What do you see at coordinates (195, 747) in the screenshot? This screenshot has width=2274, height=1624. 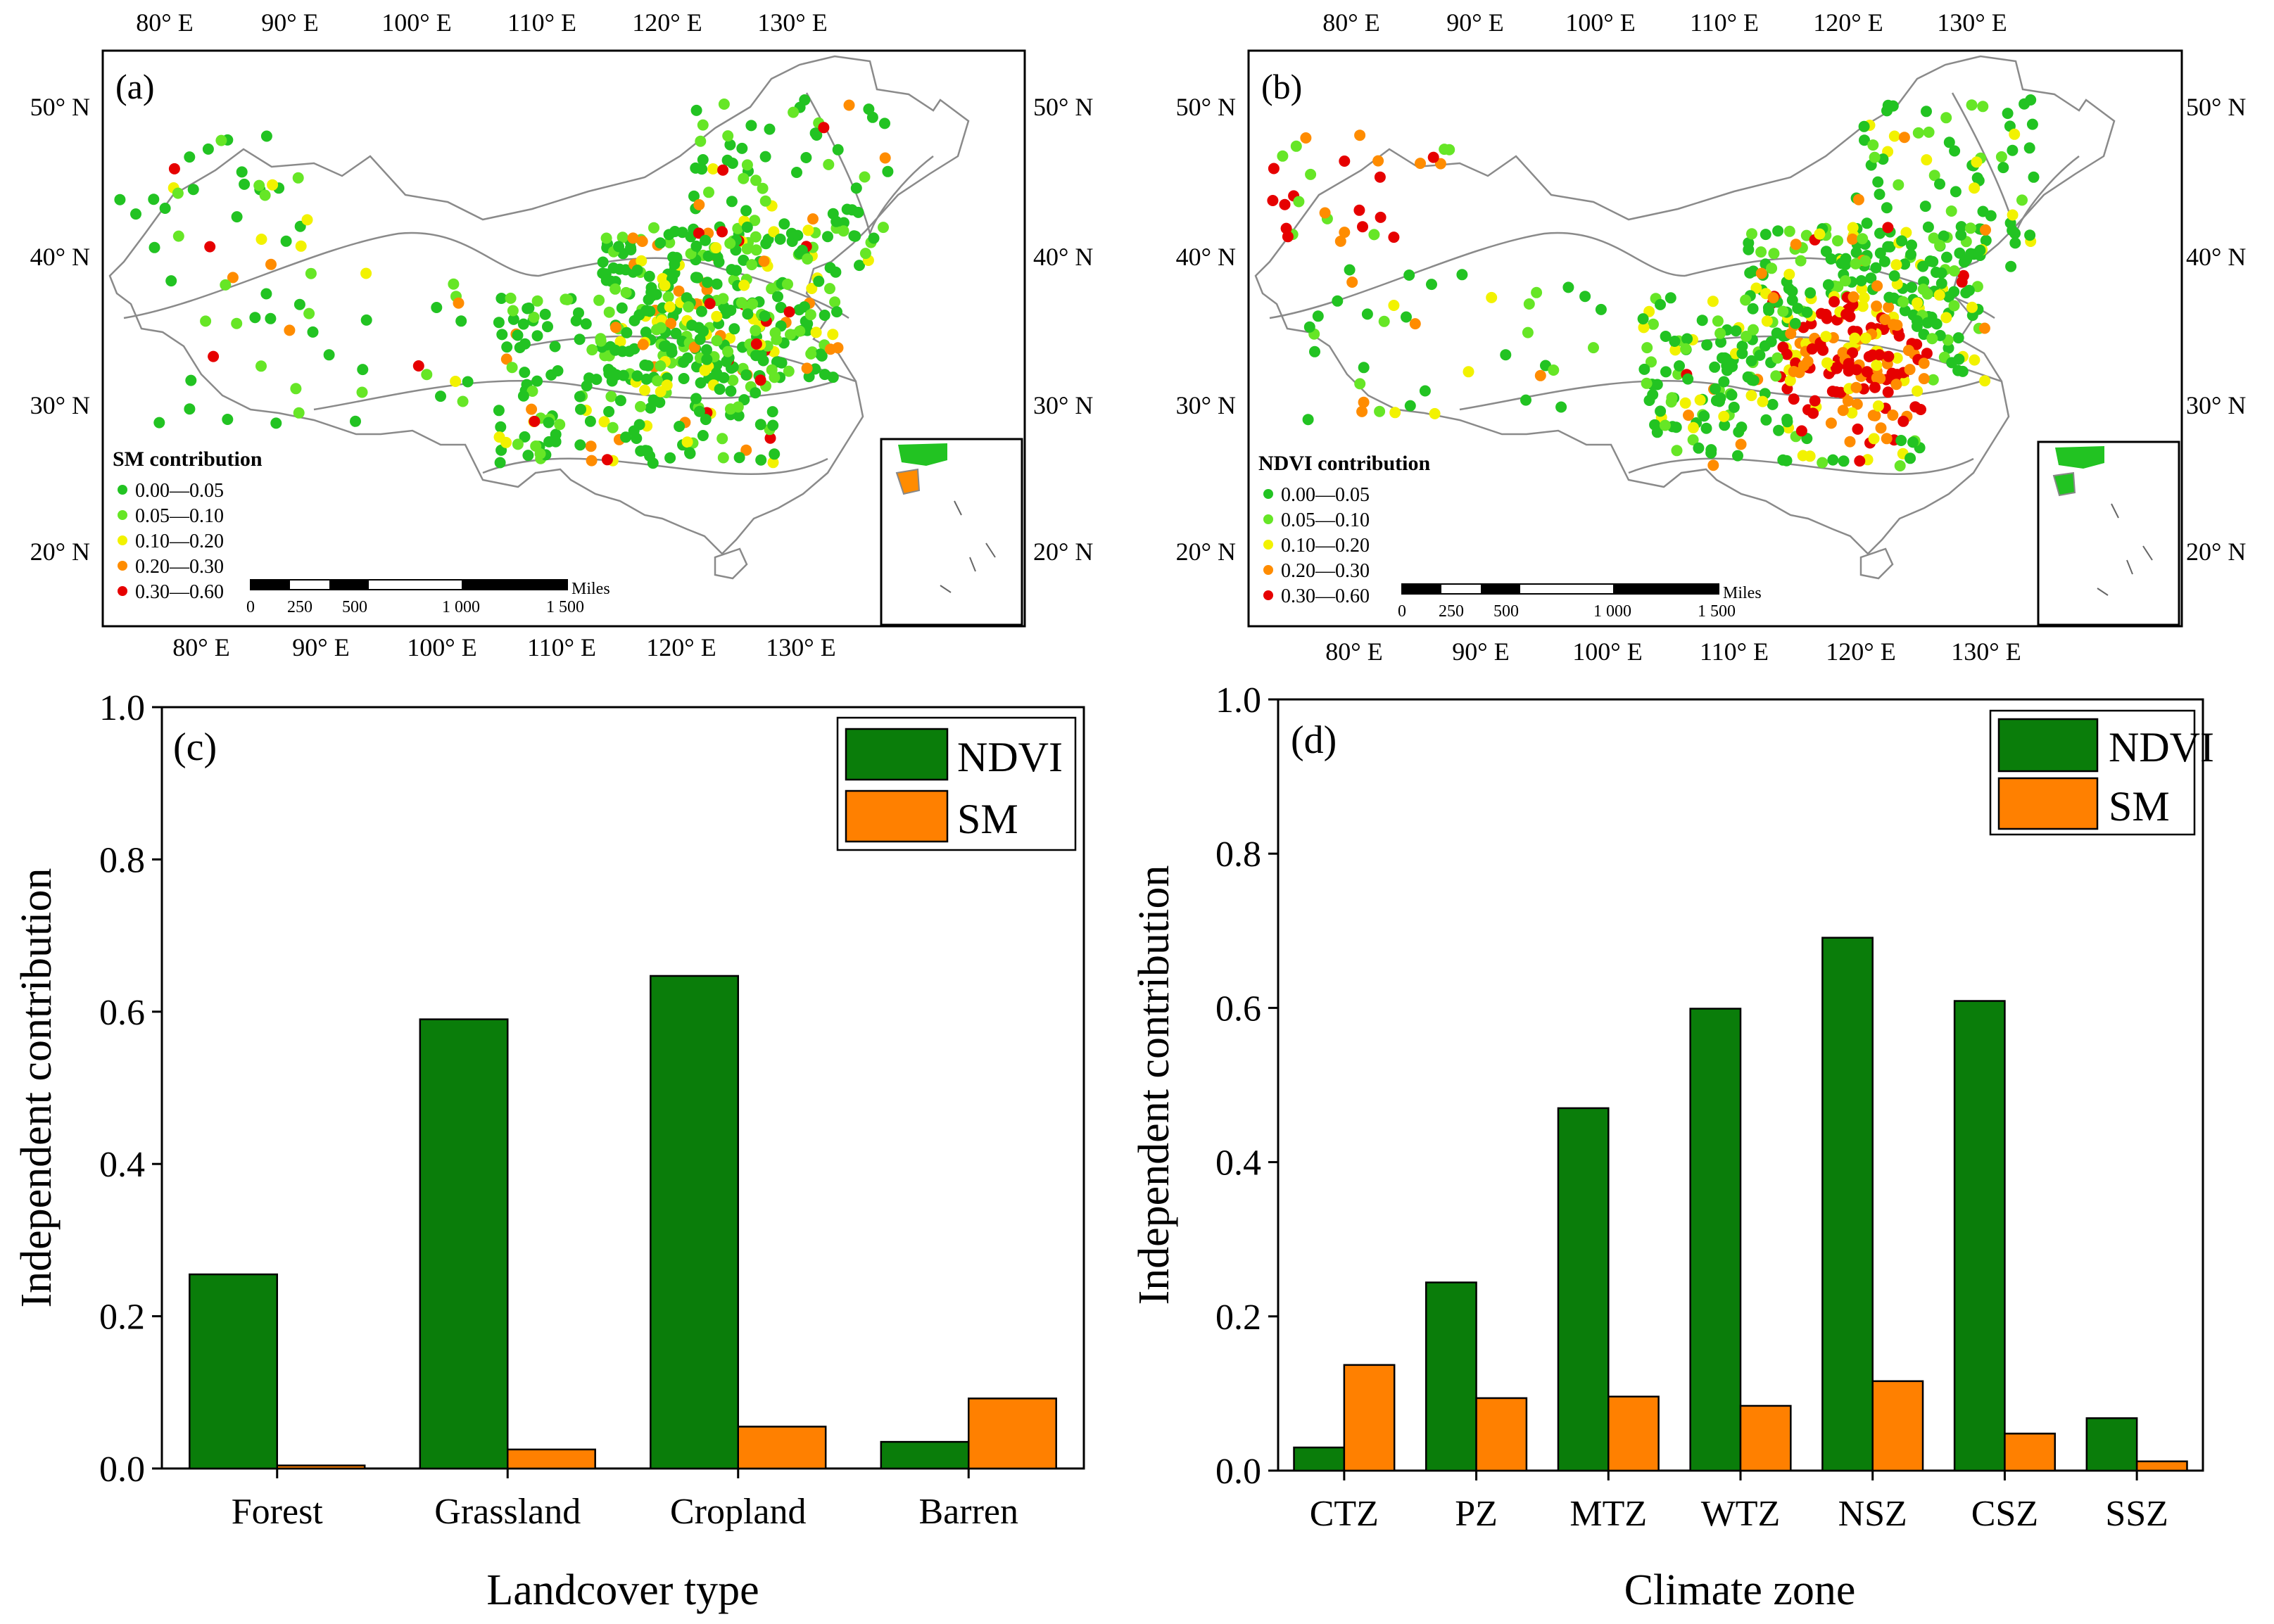 I see `panel-label: (c)` at bounding box center [195, 747].